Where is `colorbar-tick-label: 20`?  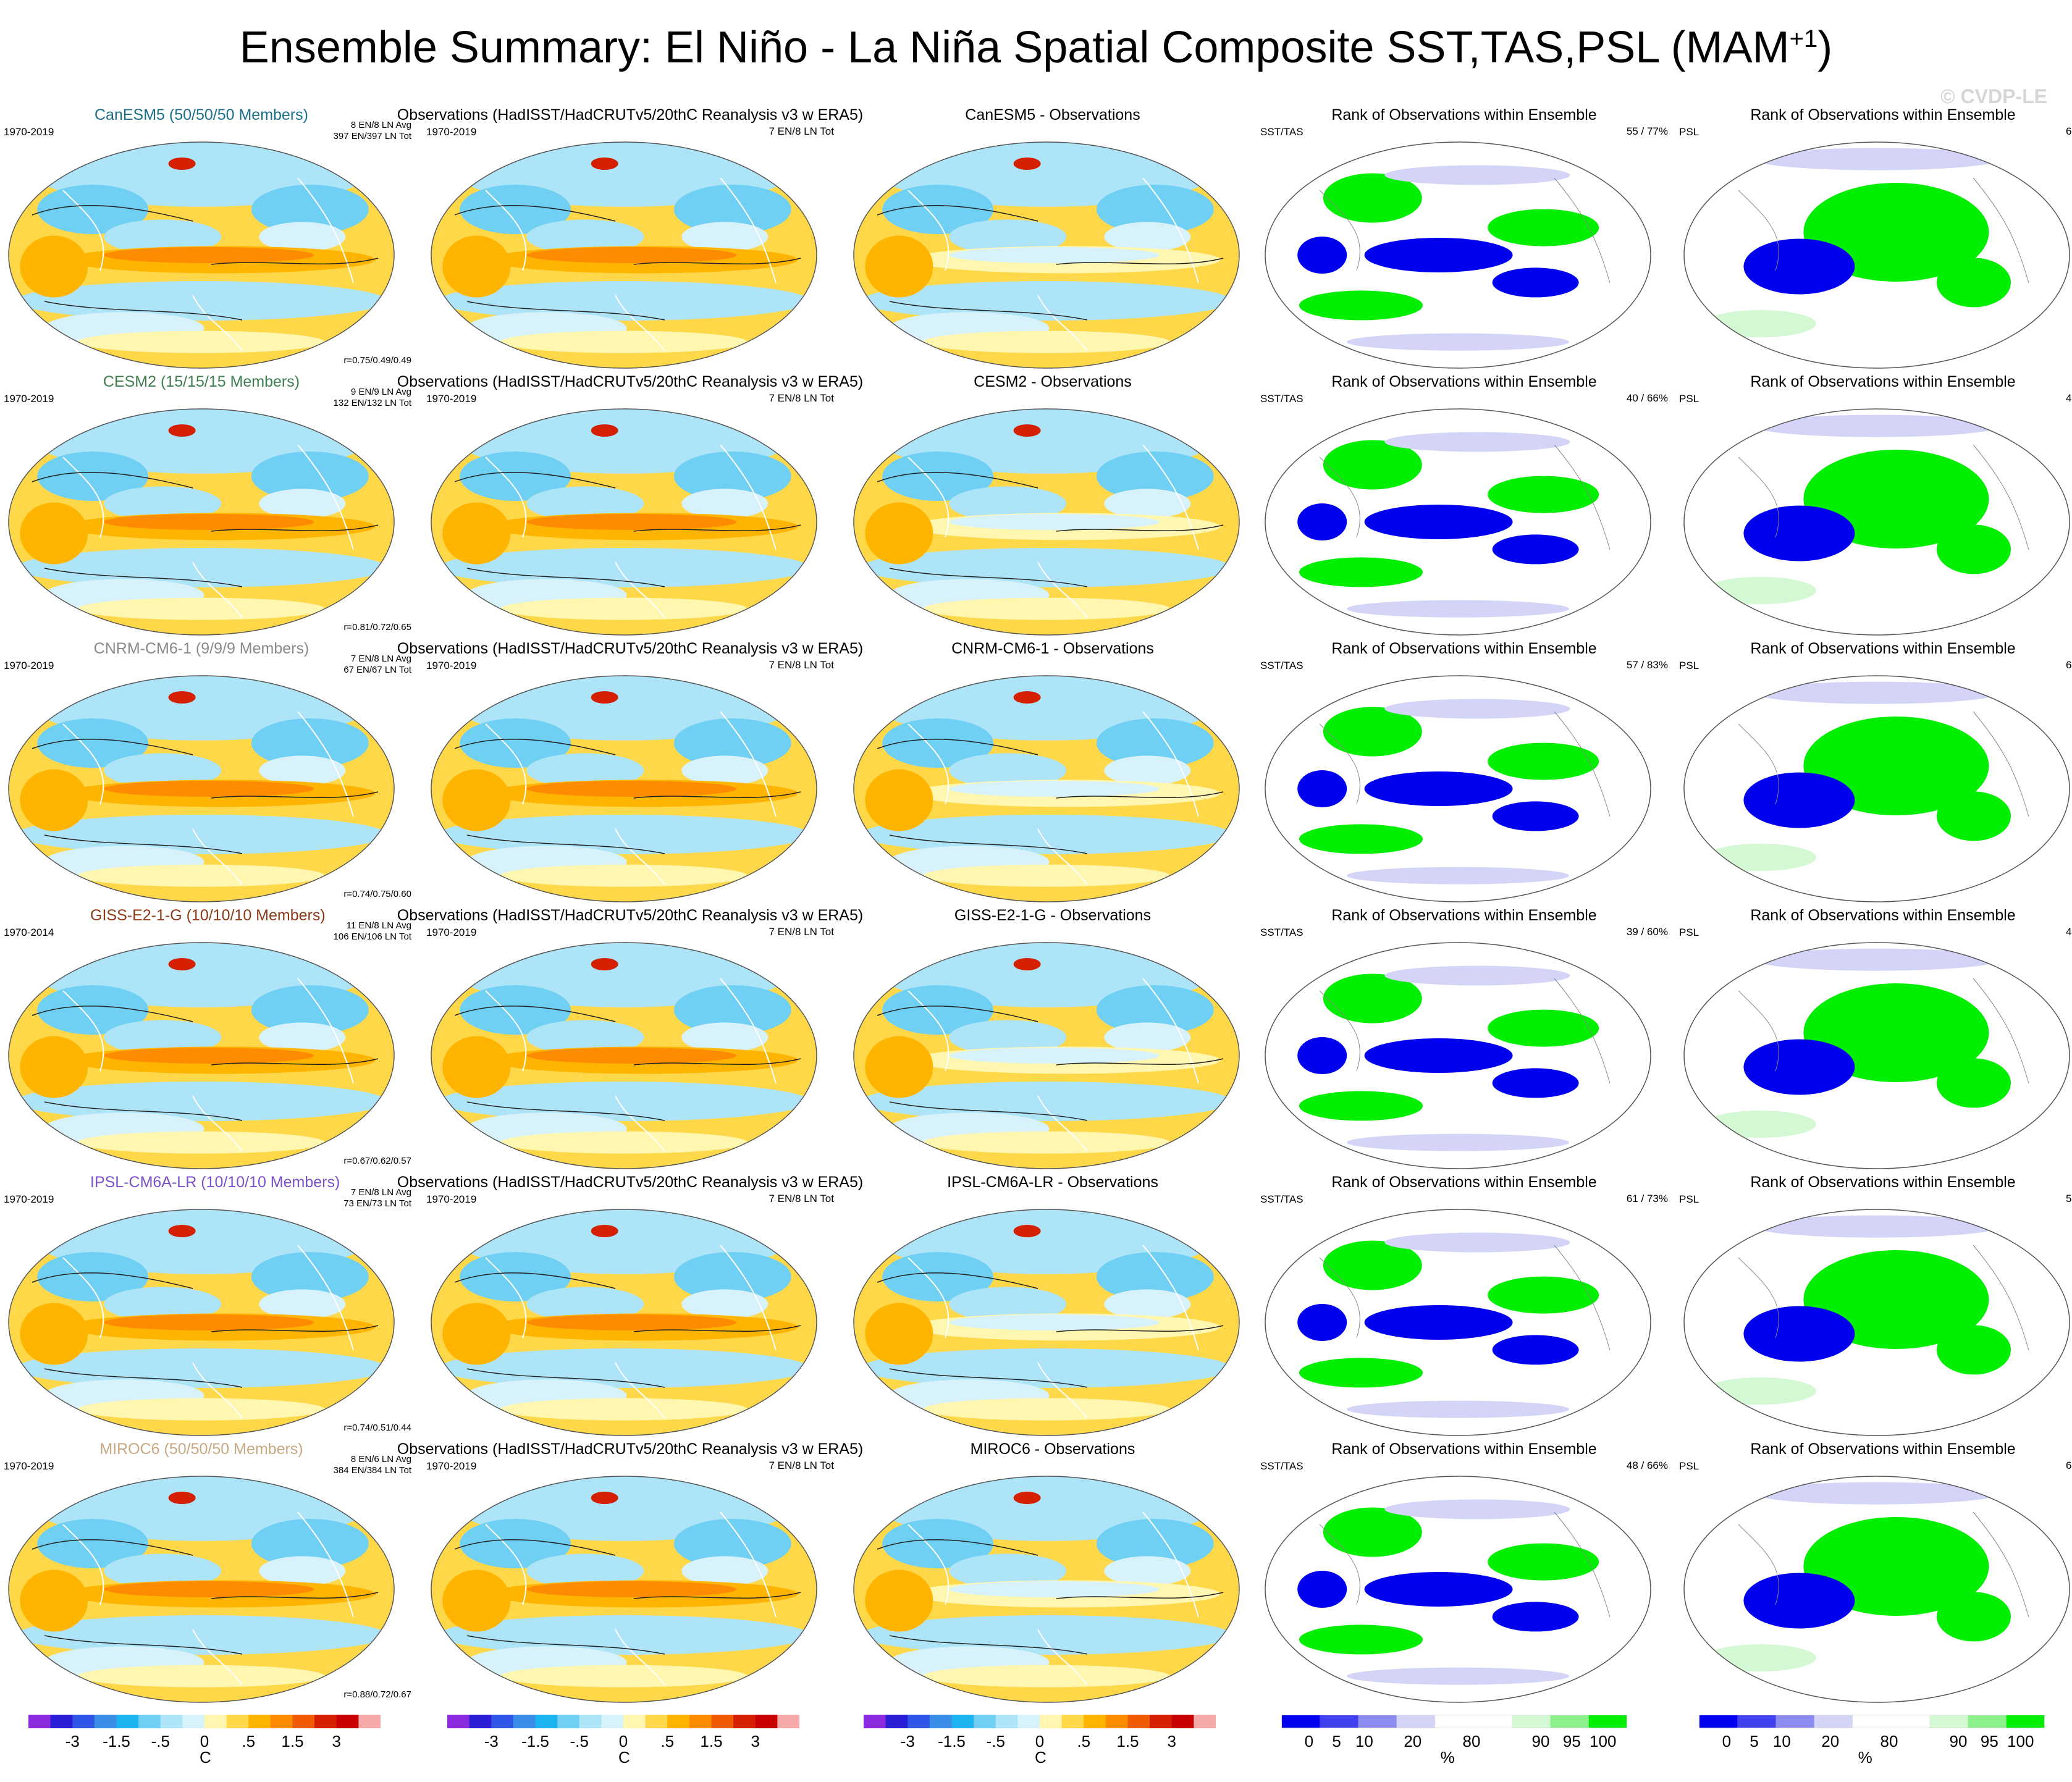 colorbar-tick-label: 20 is located at coordinates (1413, 1741).